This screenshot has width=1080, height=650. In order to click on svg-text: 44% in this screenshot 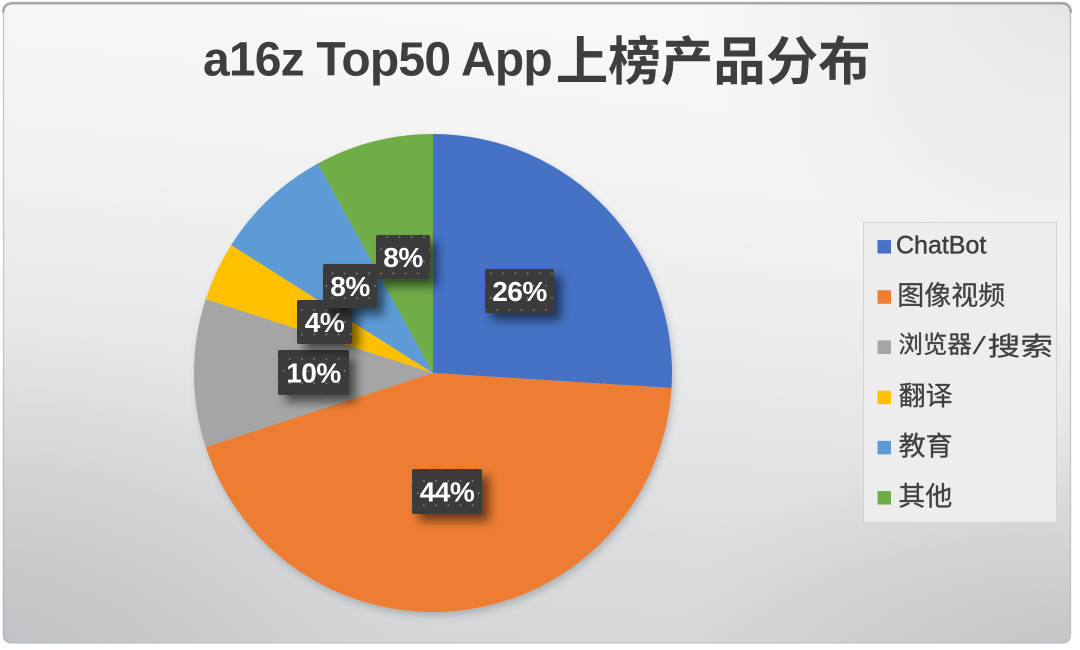, I will do `click(447, 492)`.